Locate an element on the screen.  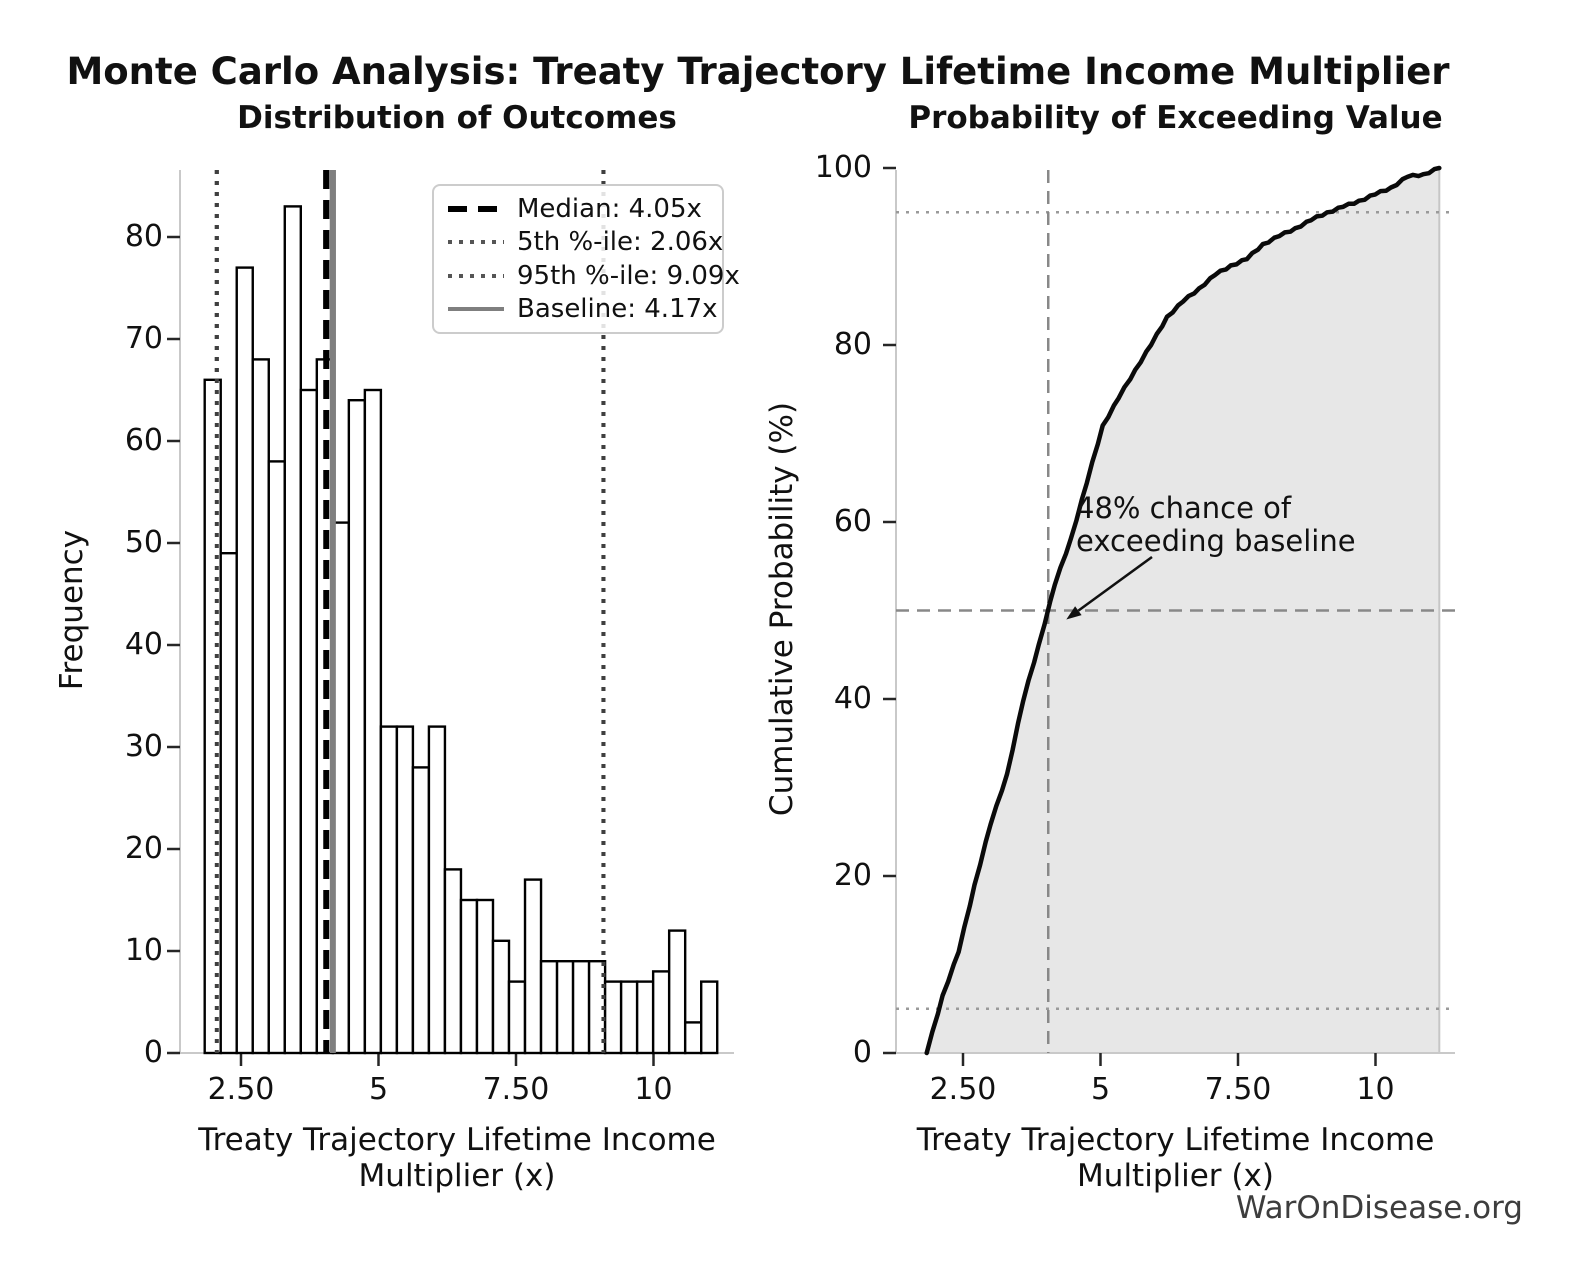
left-y-tick-label: 10 is located at coordinates (143, 950).